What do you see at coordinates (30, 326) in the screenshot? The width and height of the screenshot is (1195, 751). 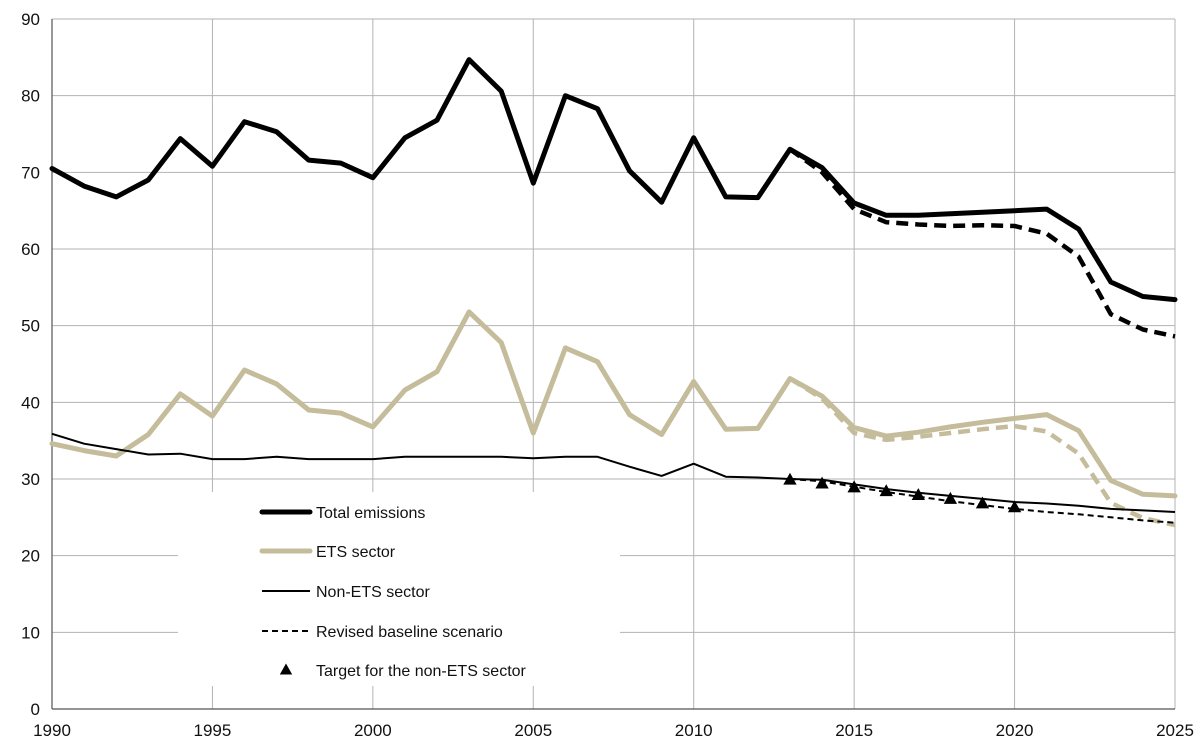 I see `y-tick-label: 50` at bounding box center [30, 326].